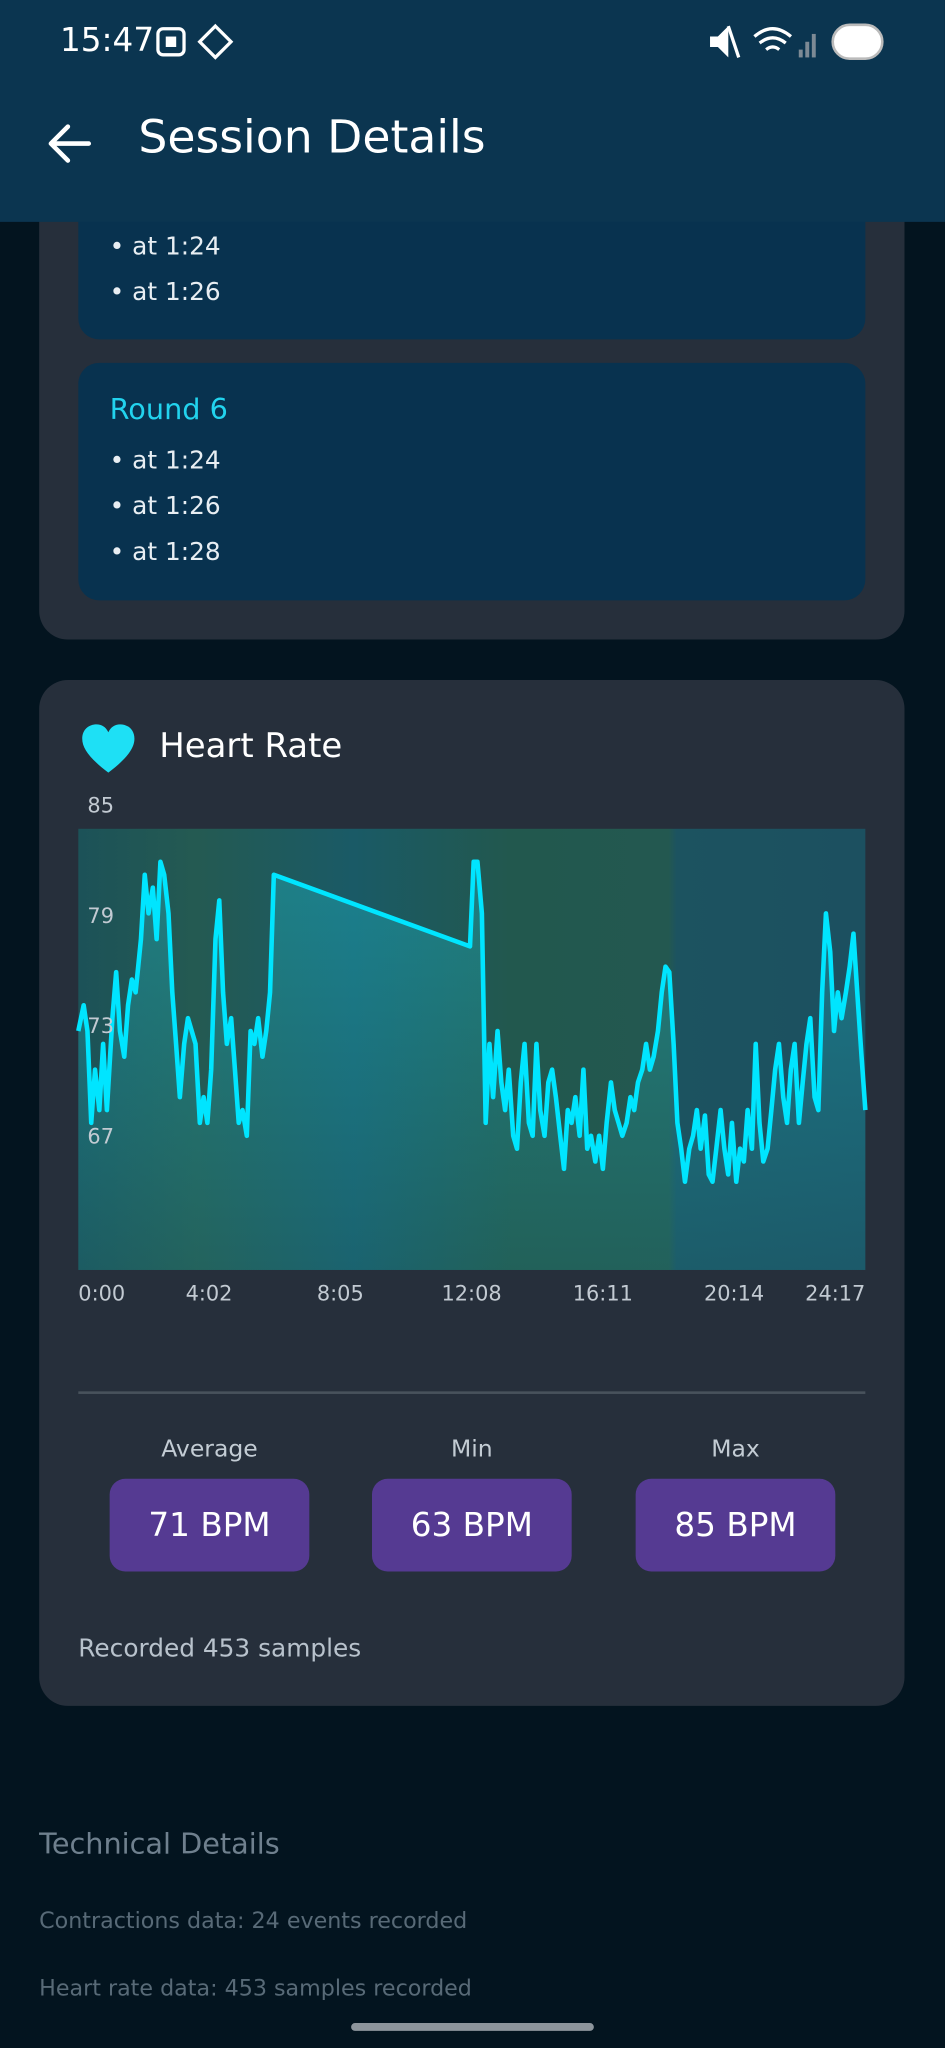  What do you see at coordinates (255, 1989) in the screenshot?
I see `technical-line: Heart rate data: 453 samples recorded` at bounding box center [255, 1989].